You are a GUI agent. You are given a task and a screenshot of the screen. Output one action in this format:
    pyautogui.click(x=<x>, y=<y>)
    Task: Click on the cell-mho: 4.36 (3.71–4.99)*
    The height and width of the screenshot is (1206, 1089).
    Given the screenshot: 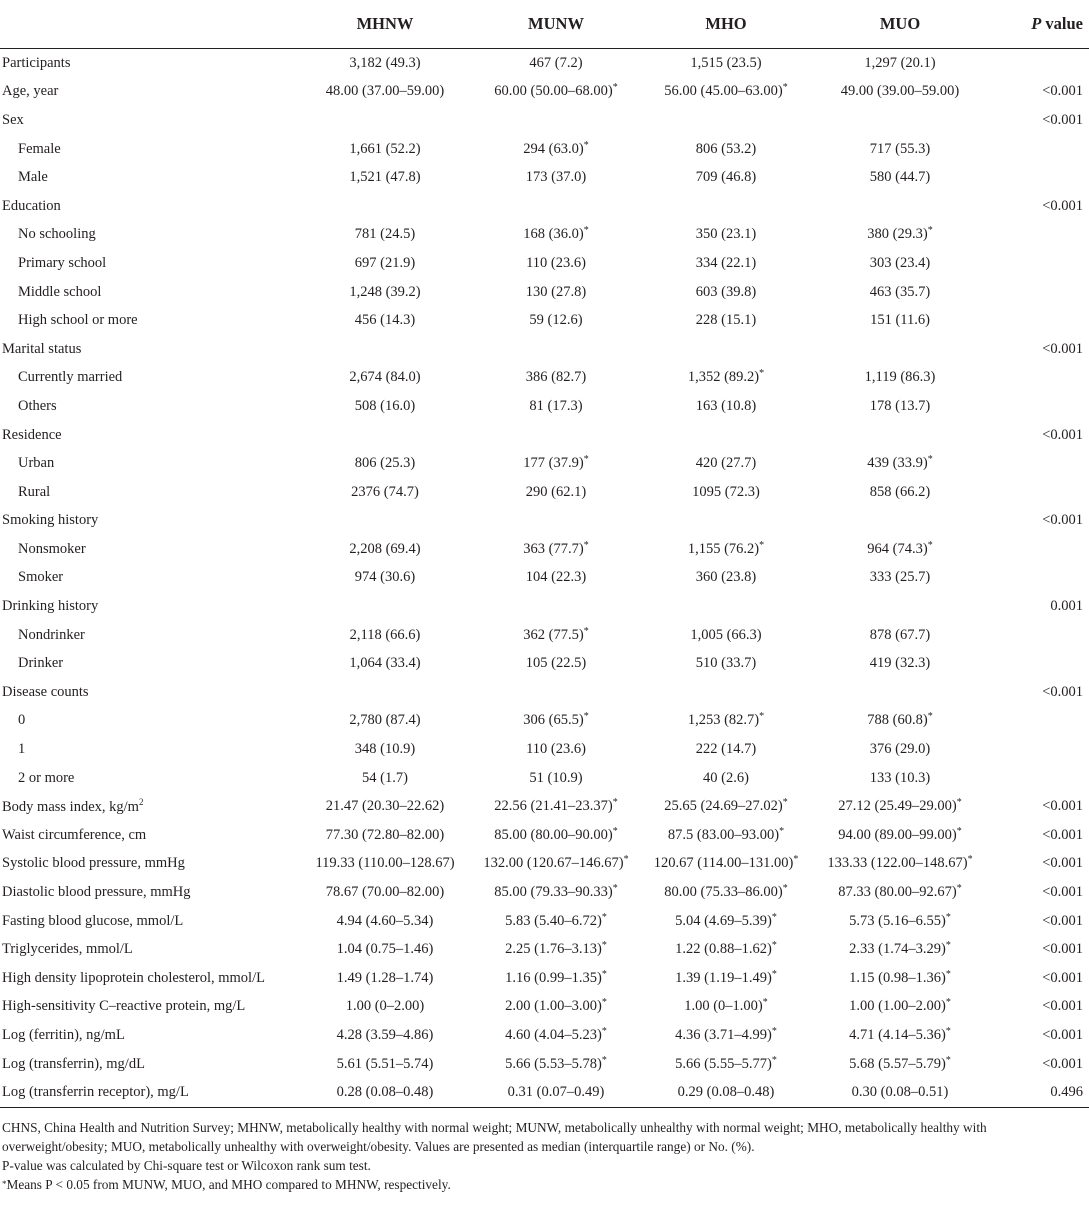 What is the action you would take?
    pyautogui.click(x=726, y=1035)
    